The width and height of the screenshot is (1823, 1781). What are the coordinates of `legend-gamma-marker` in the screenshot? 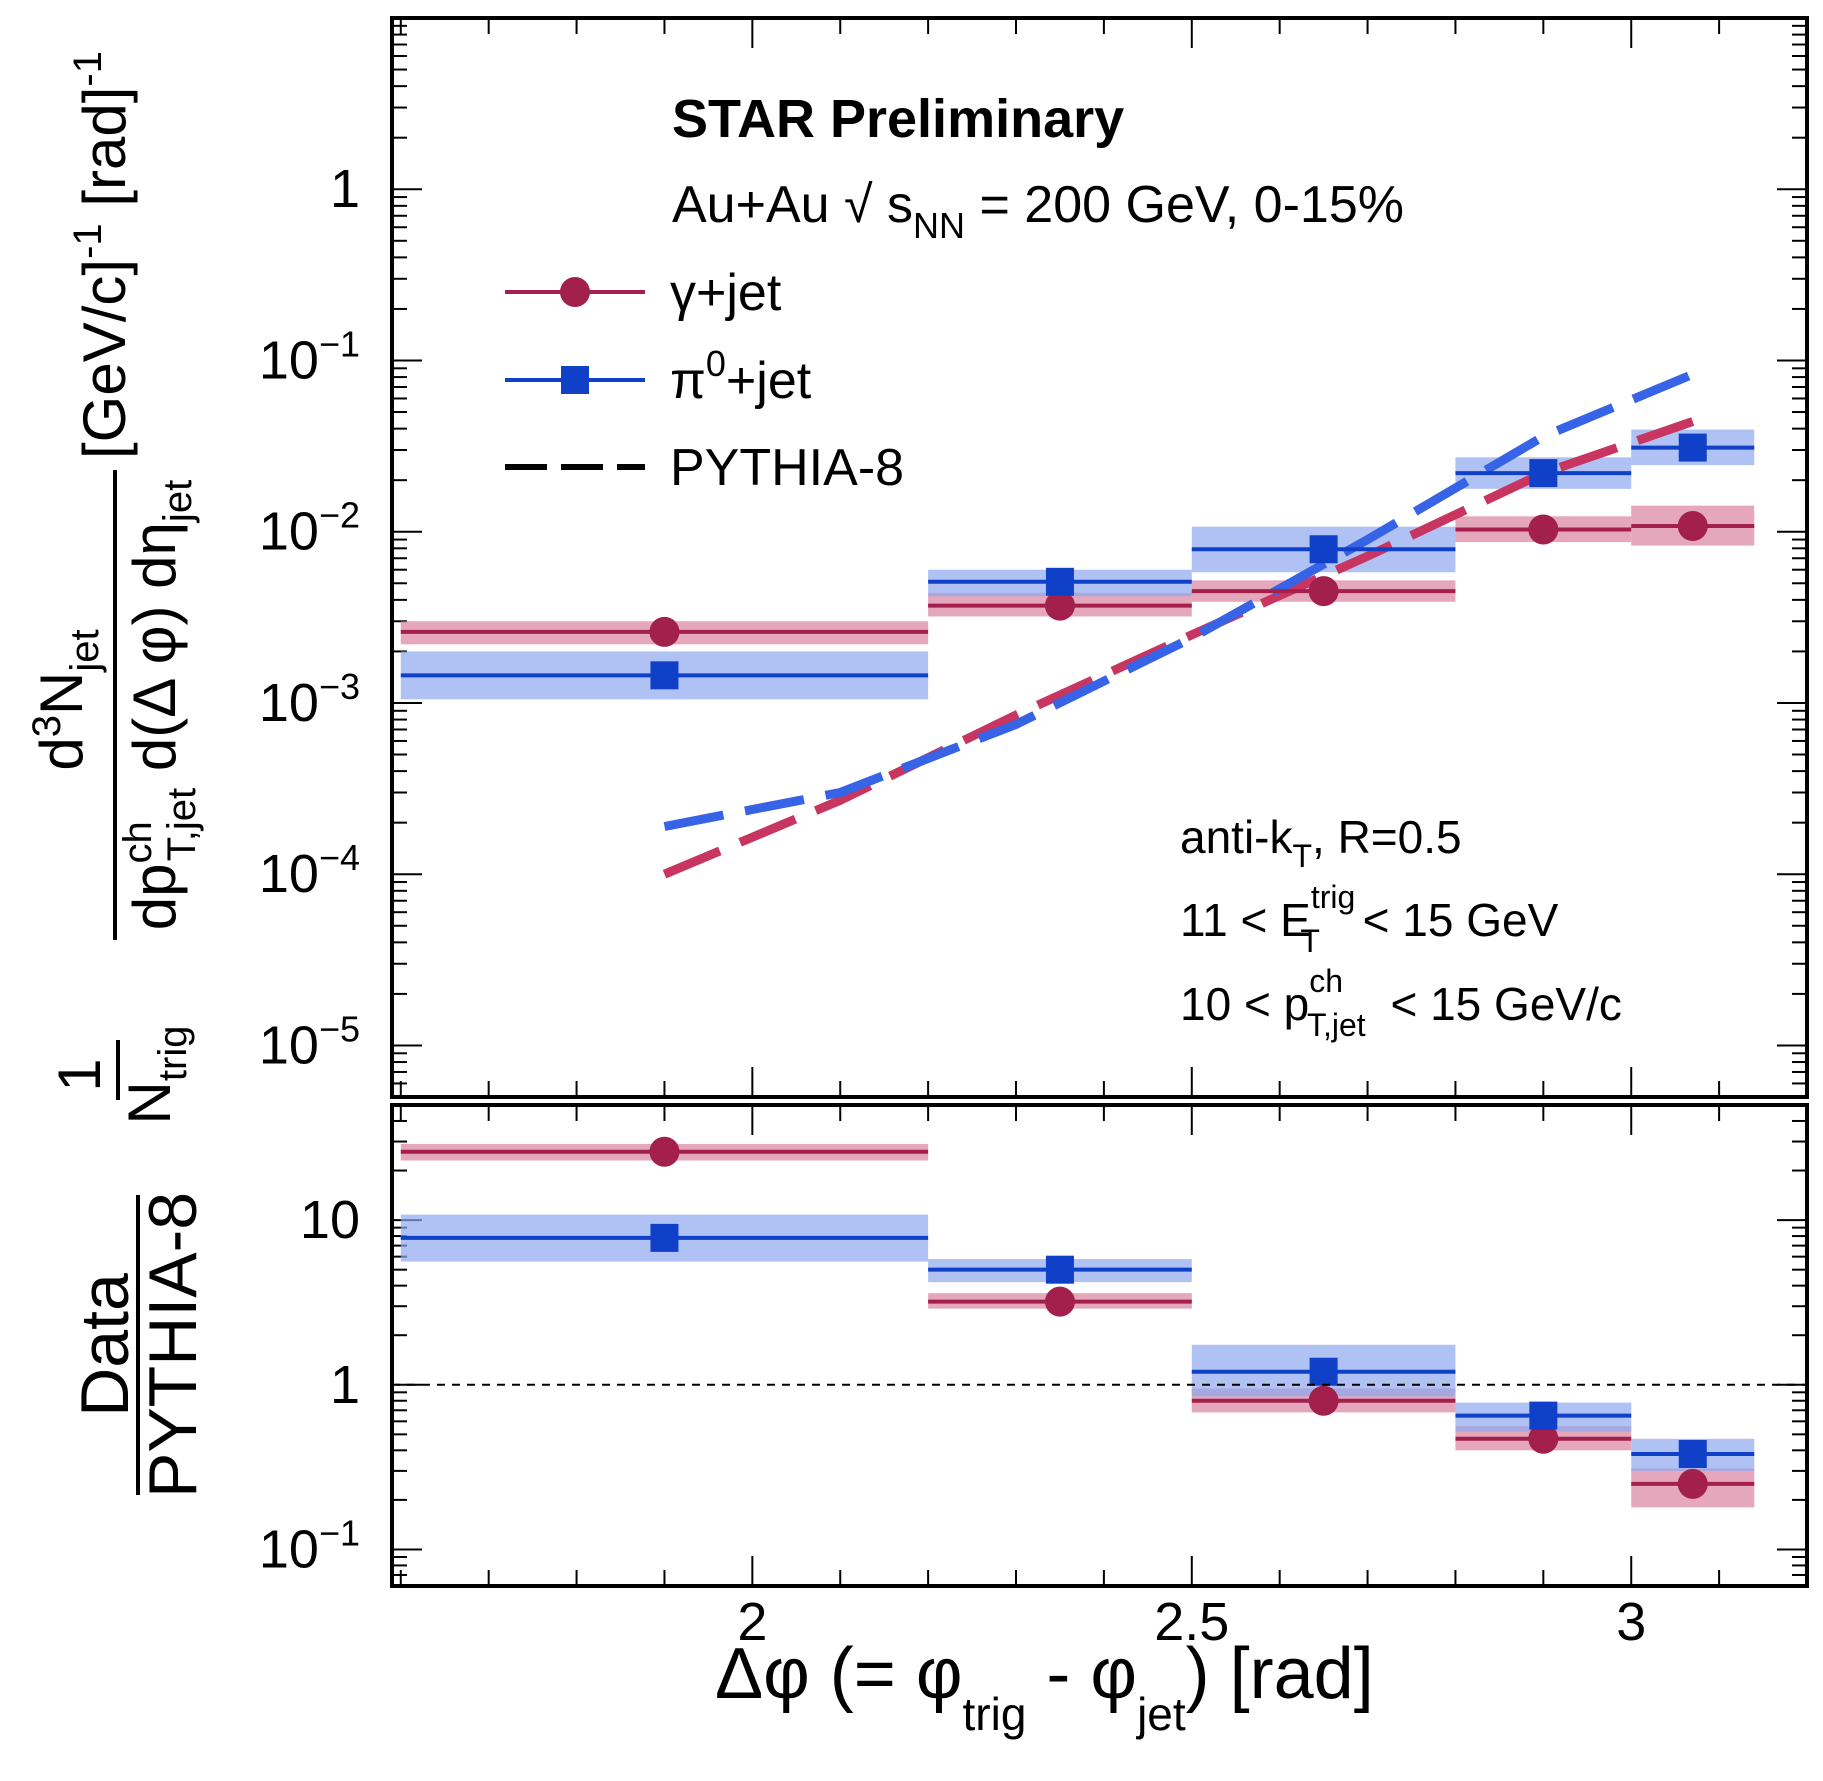 It's located at (575, 292).